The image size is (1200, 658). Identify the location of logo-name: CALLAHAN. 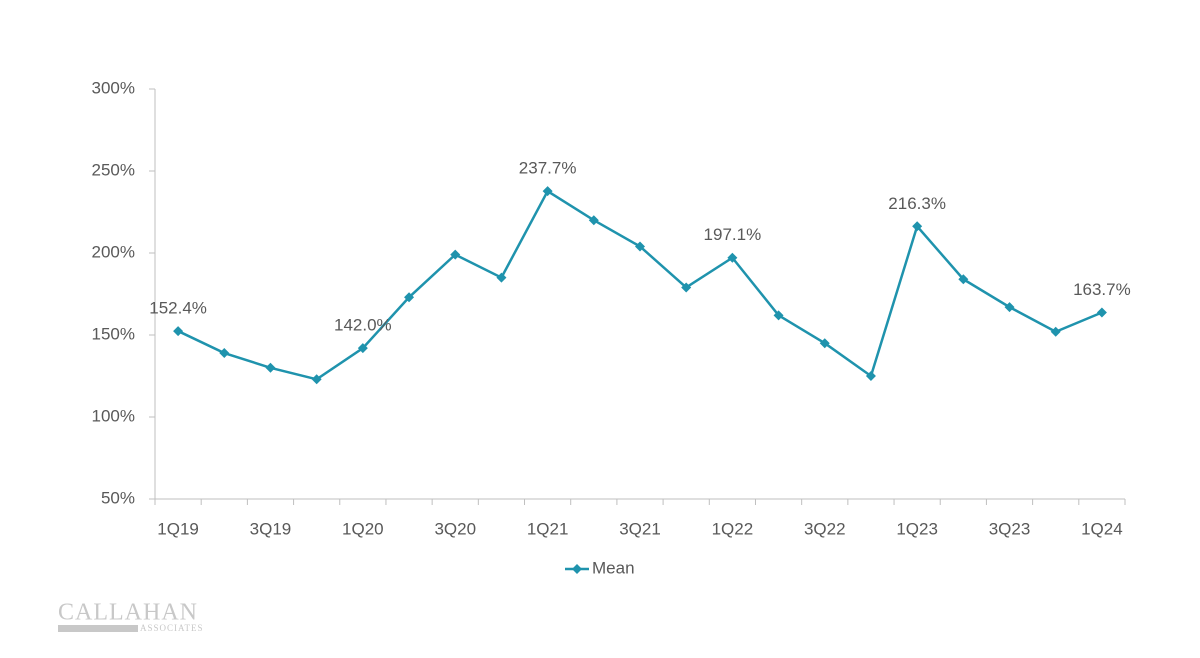
(128, 613).